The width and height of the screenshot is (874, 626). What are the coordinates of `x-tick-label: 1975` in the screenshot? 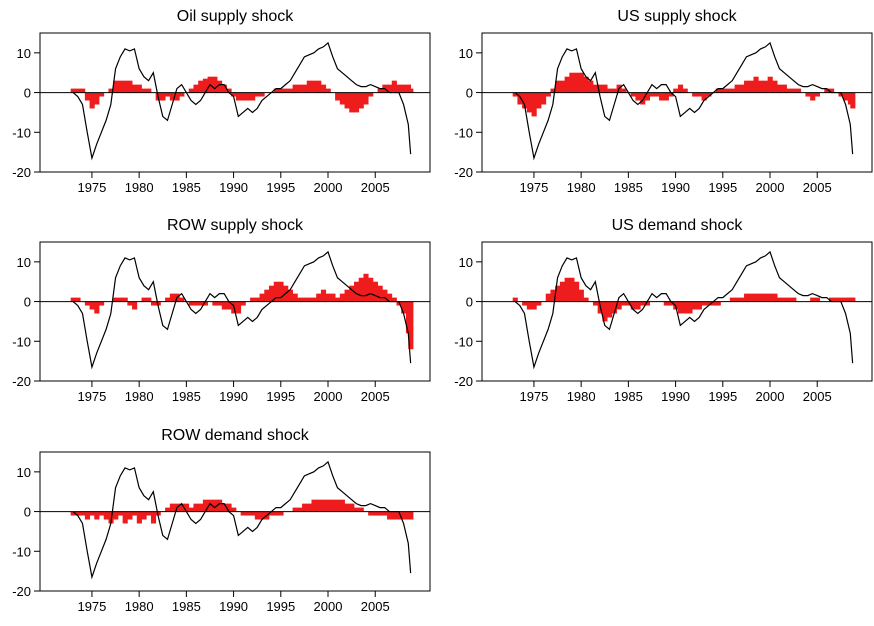 It's located at (533, 396).